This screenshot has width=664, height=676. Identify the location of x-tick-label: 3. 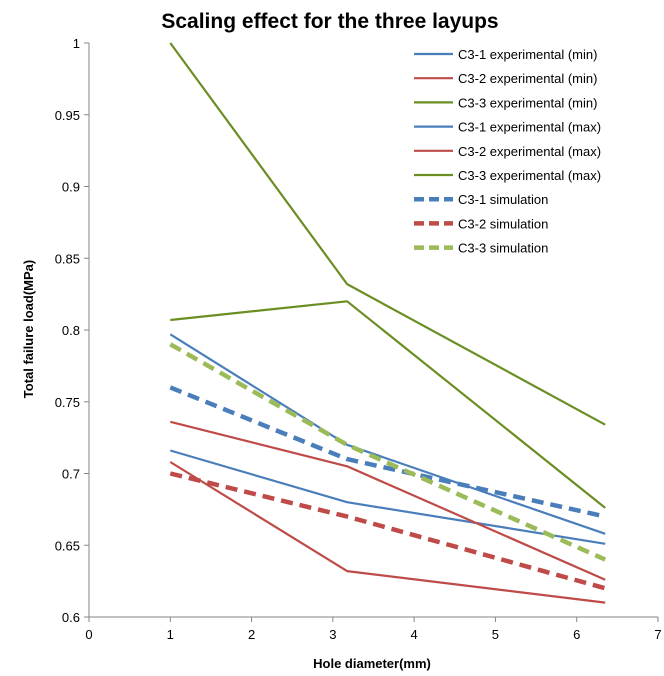
(332, 634).